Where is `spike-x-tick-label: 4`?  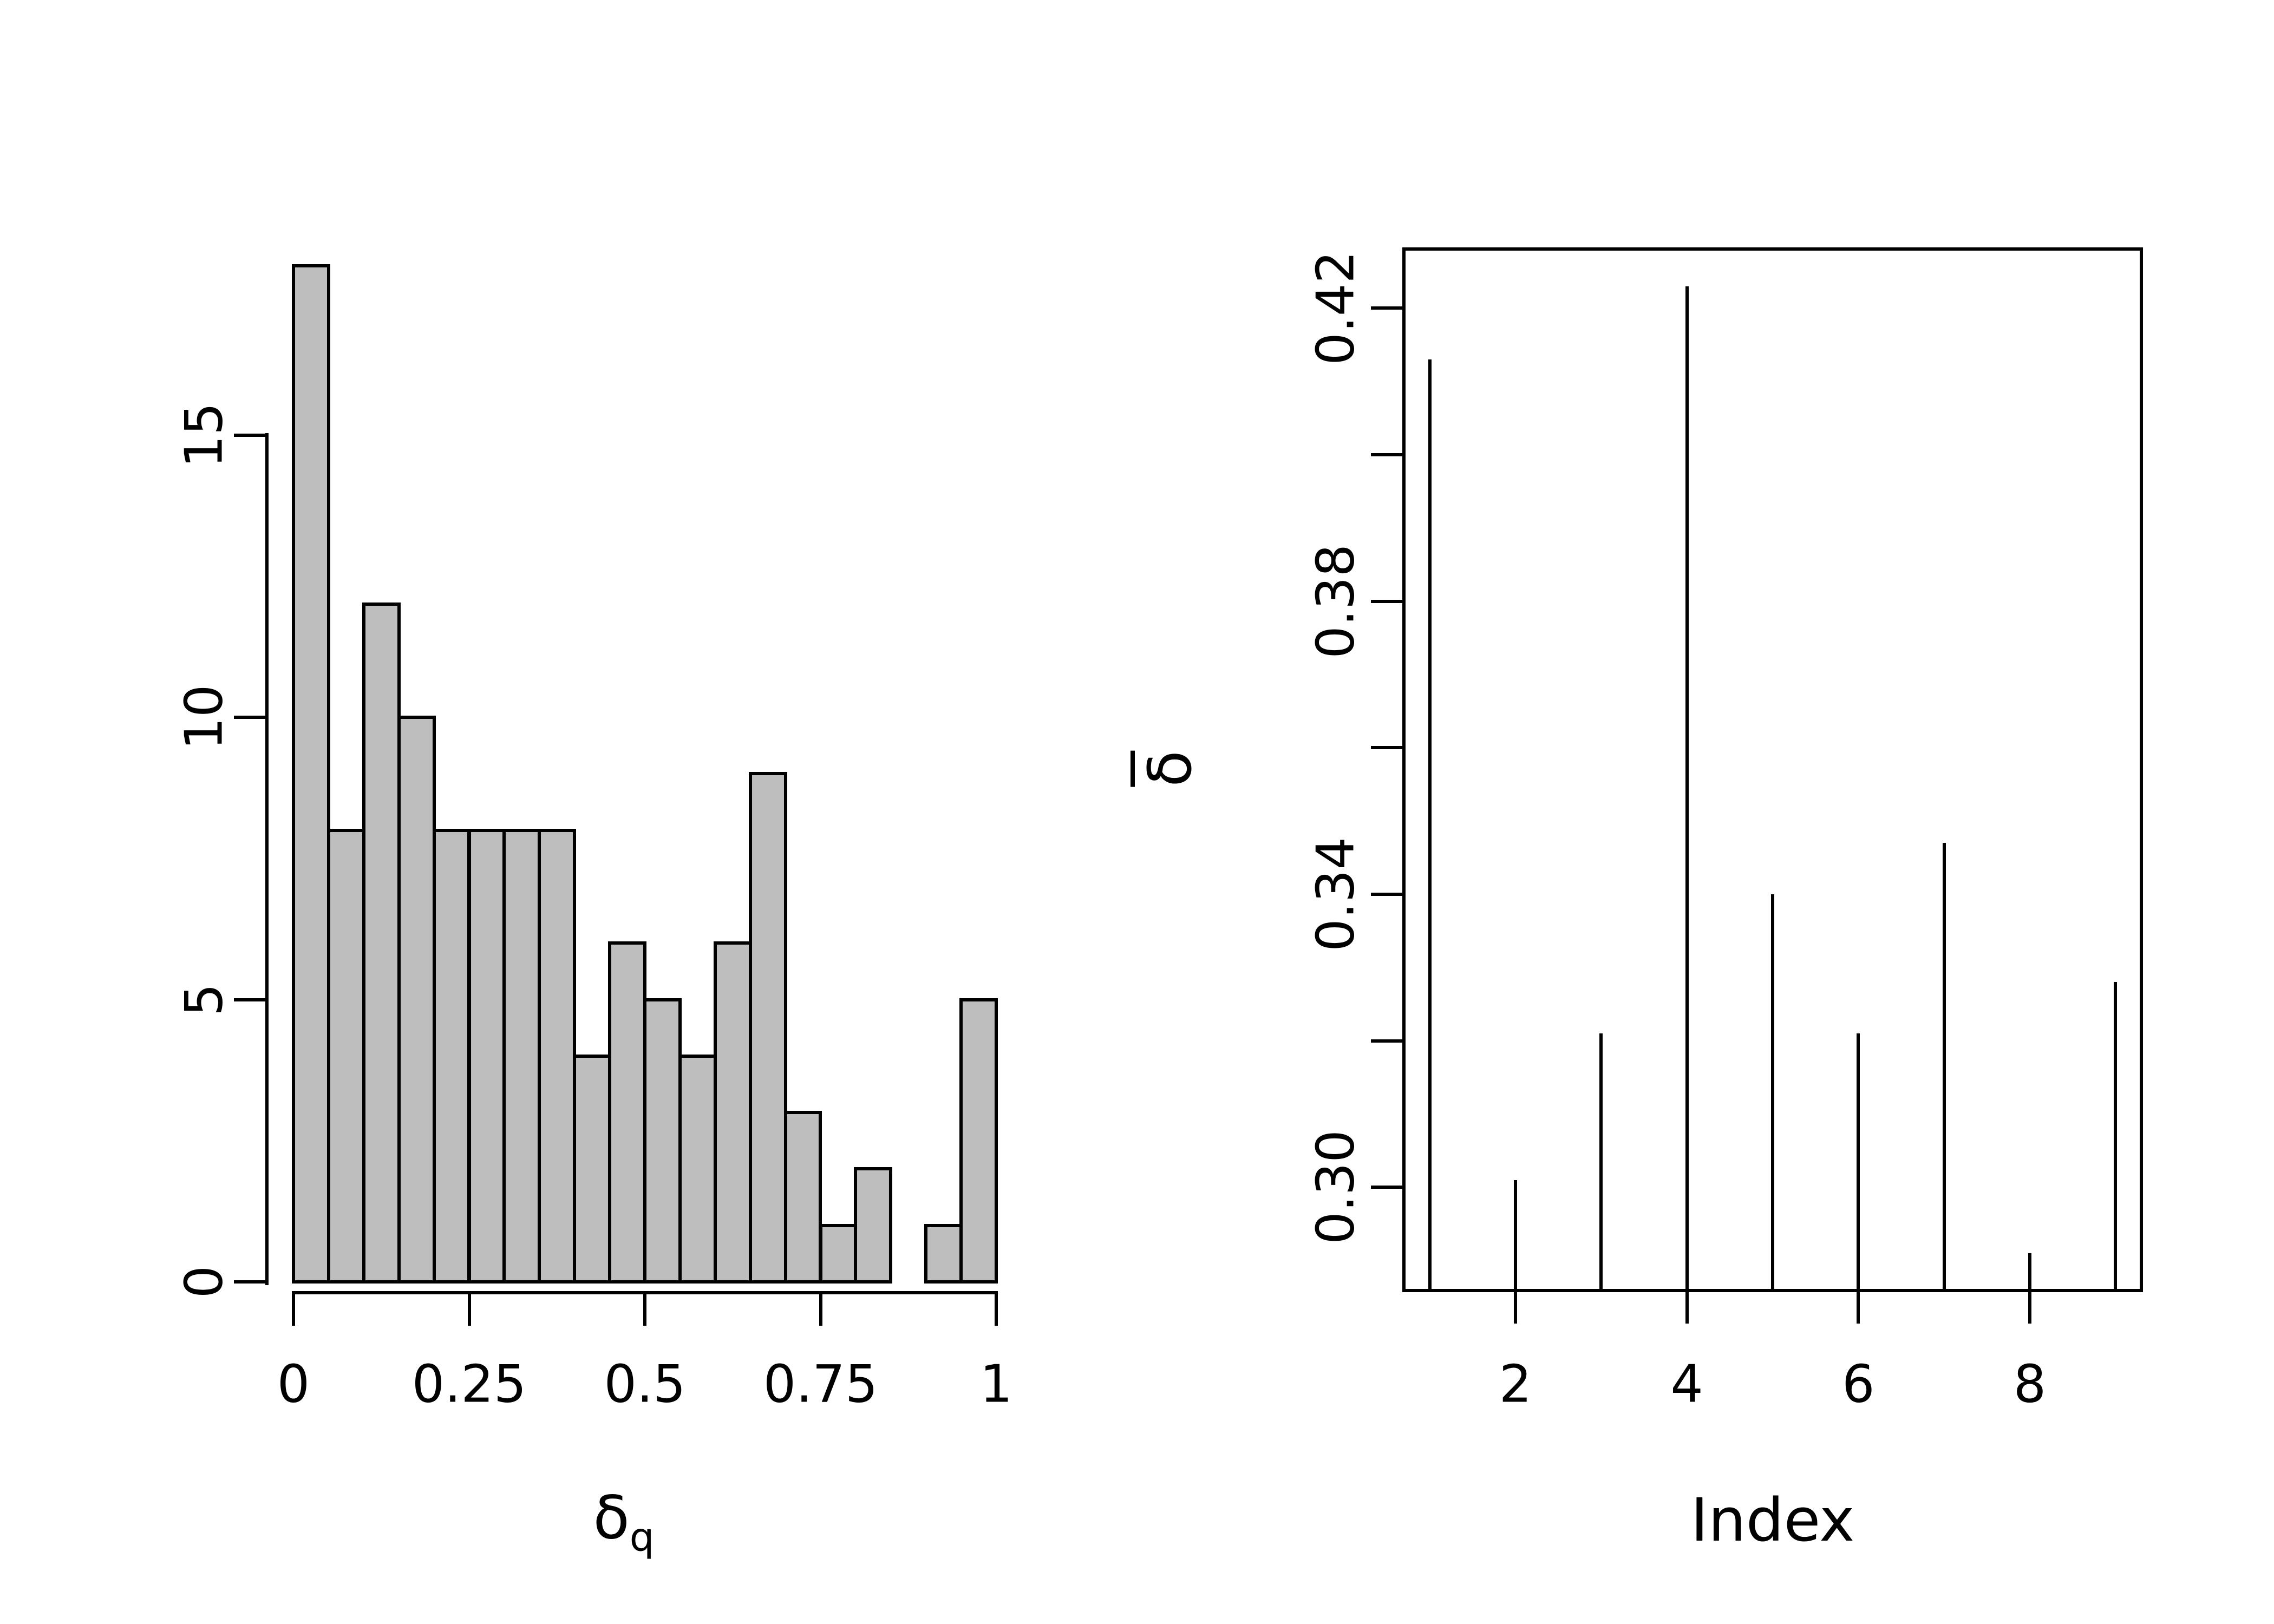
spike-x-tick-label: 4 is located at coordinates (1687, 1384).